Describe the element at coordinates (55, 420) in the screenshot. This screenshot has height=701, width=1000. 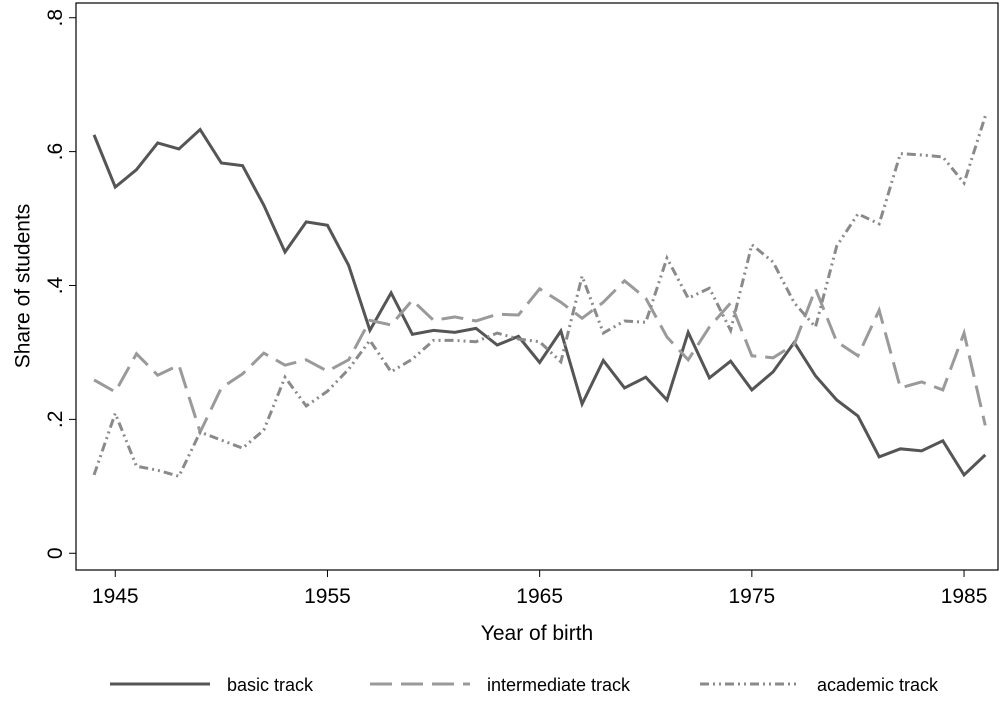
I see `y-tick-label: .2` at that location.